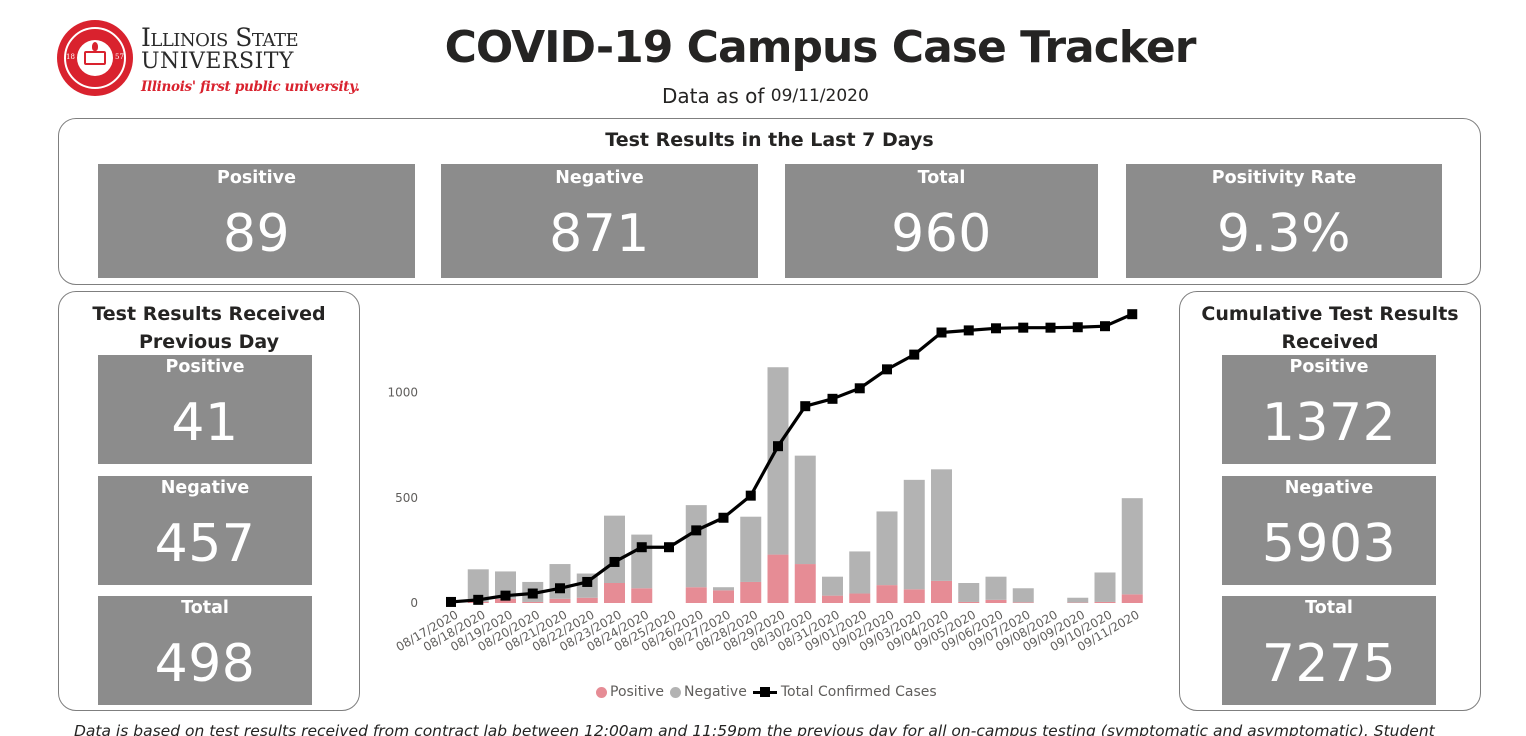  What do you see at coordinates (220, 37) in the screenshot?
I see `university-name-line1: Illinois State` at bounding box center [220, 37].